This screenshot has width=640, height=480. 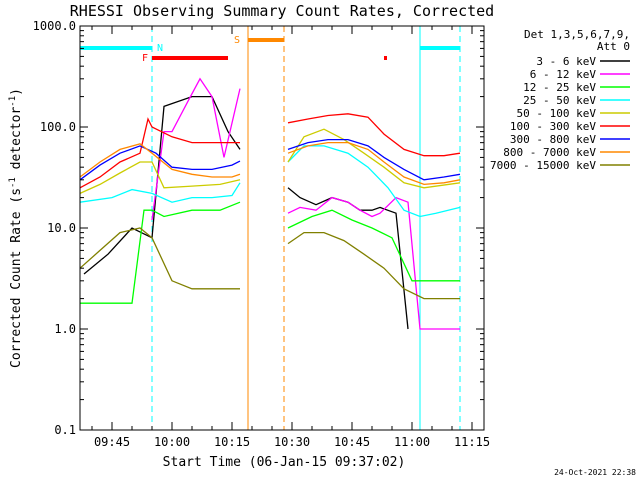 I want to click on legend-label: 300 - 800 keV, so click(x=553, y=139).